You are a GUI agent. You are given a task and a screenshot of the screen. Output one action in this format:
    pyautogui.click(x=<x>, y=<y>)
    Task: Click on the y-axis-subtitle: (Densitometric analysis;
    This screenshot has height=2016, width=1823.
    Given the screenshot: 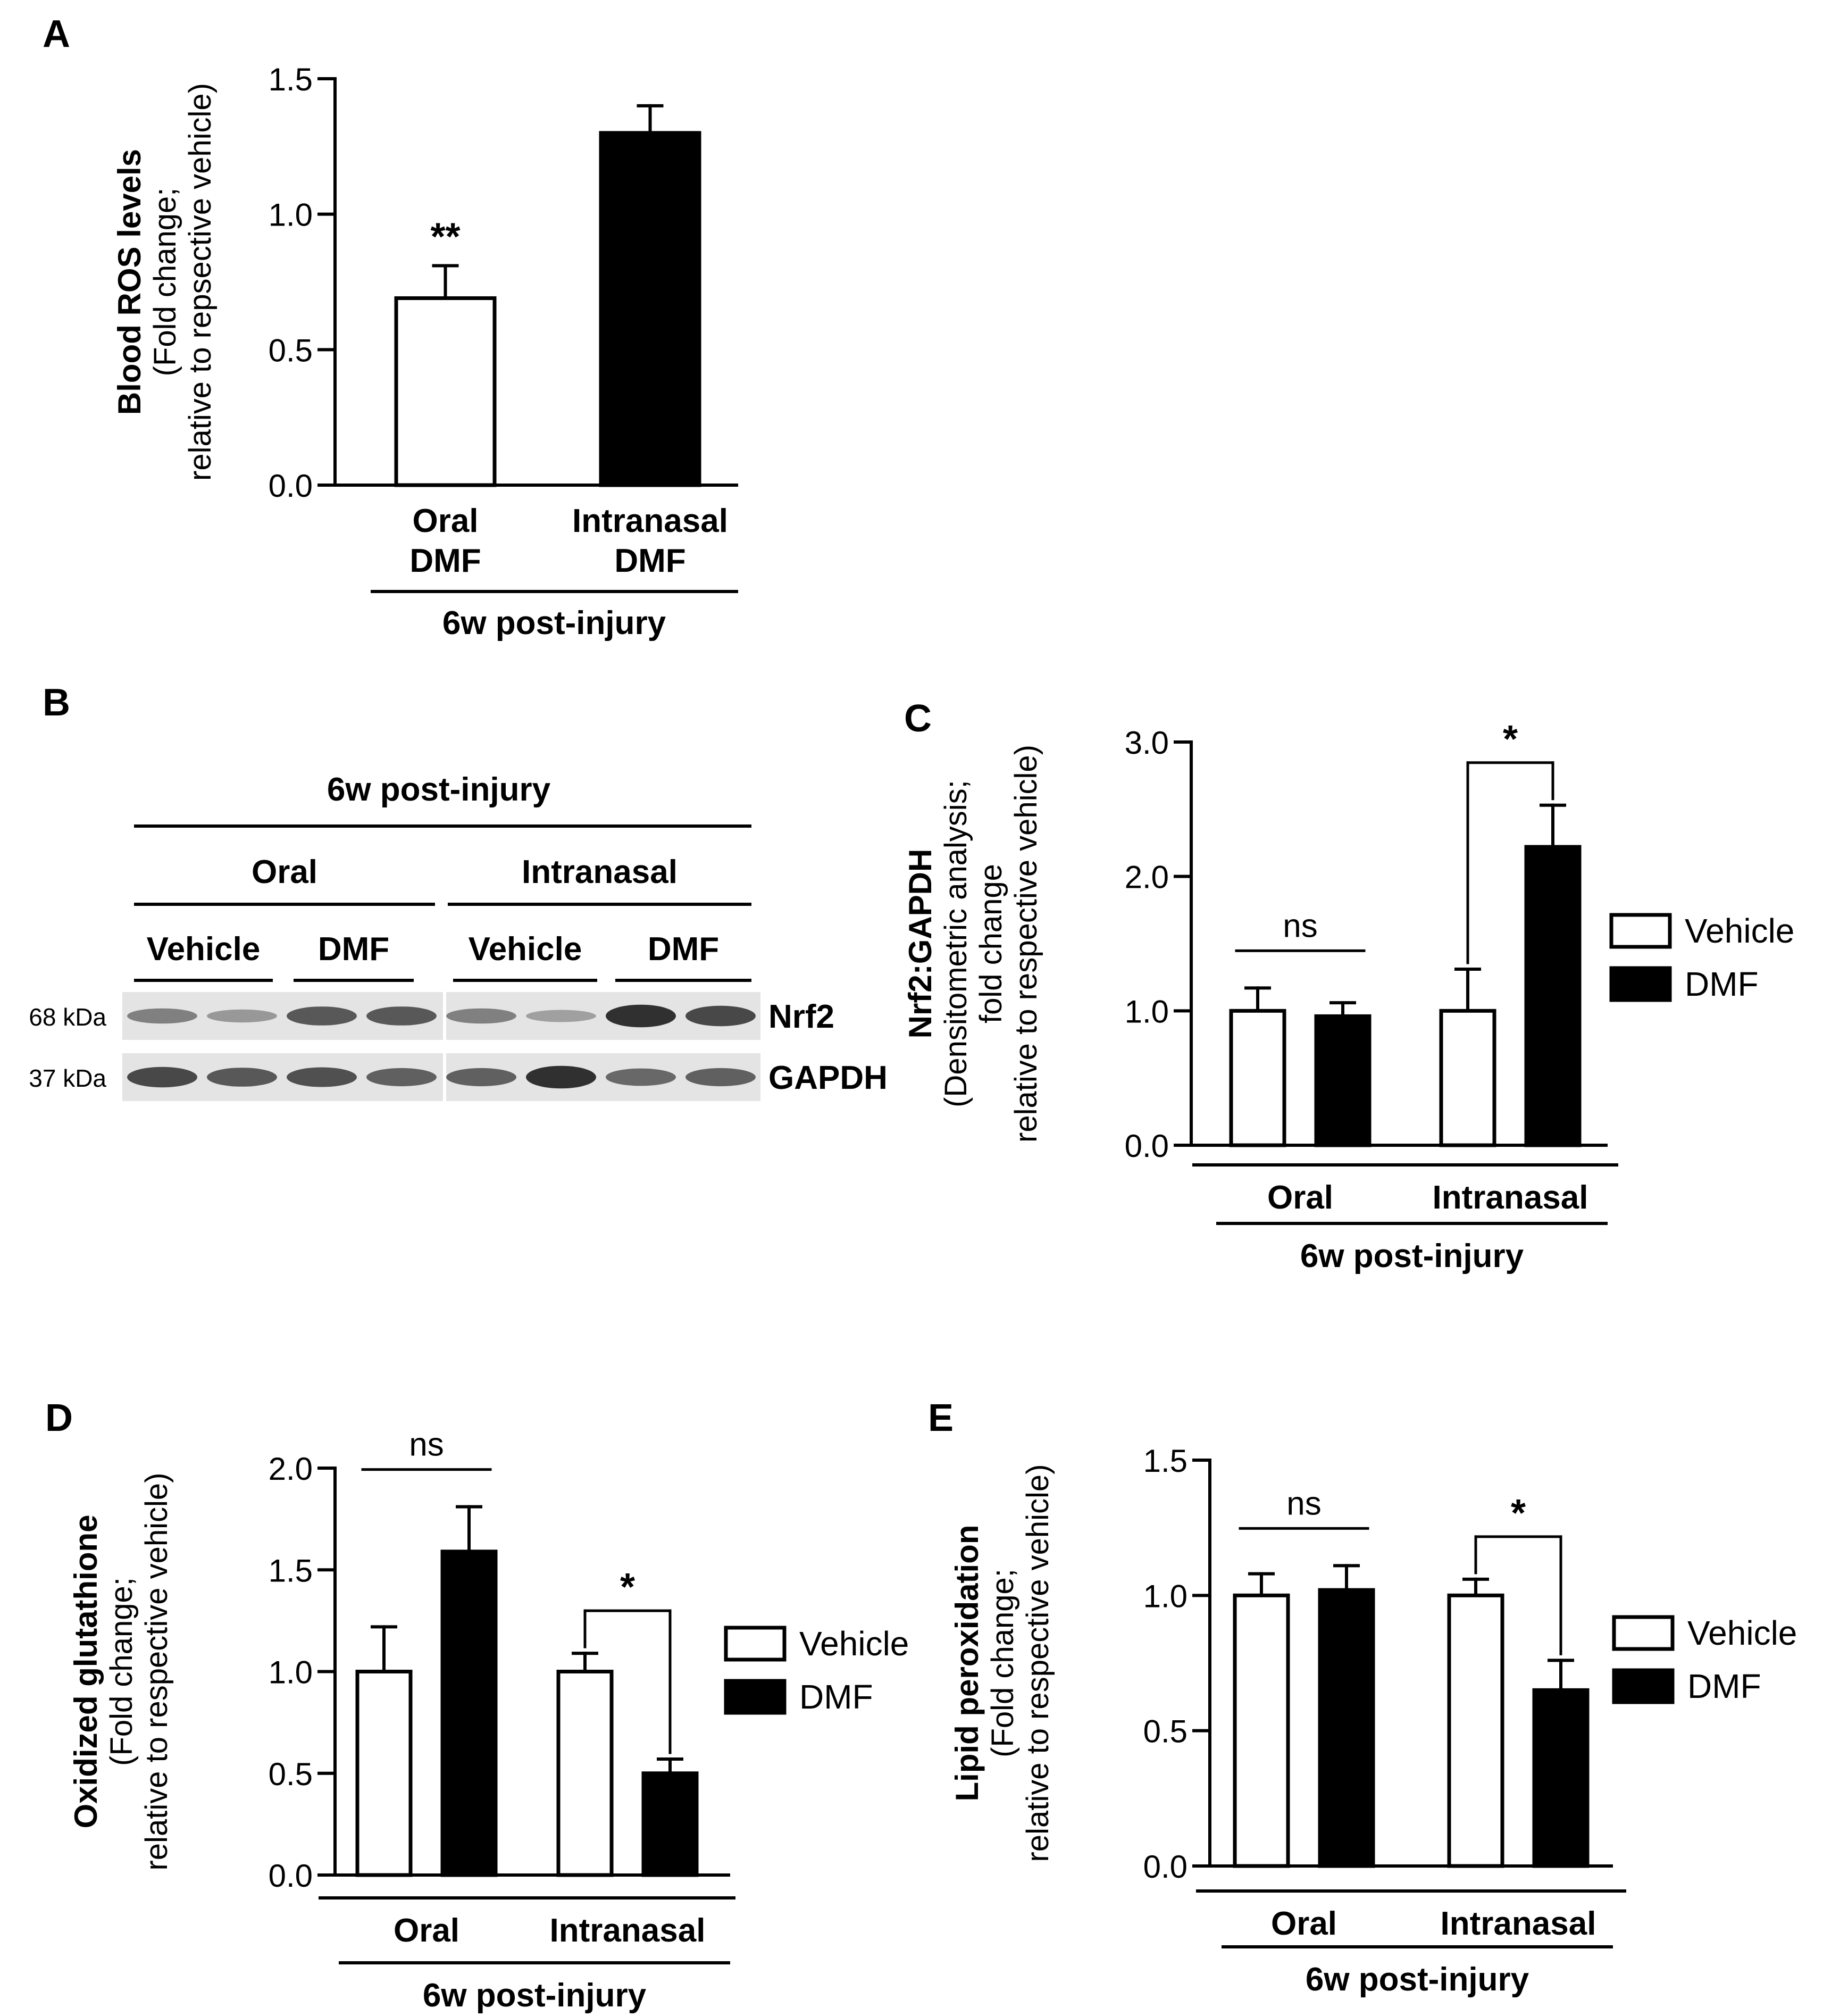 What is the action you would take?
    pyautogui.click(x=956, y=943)
    